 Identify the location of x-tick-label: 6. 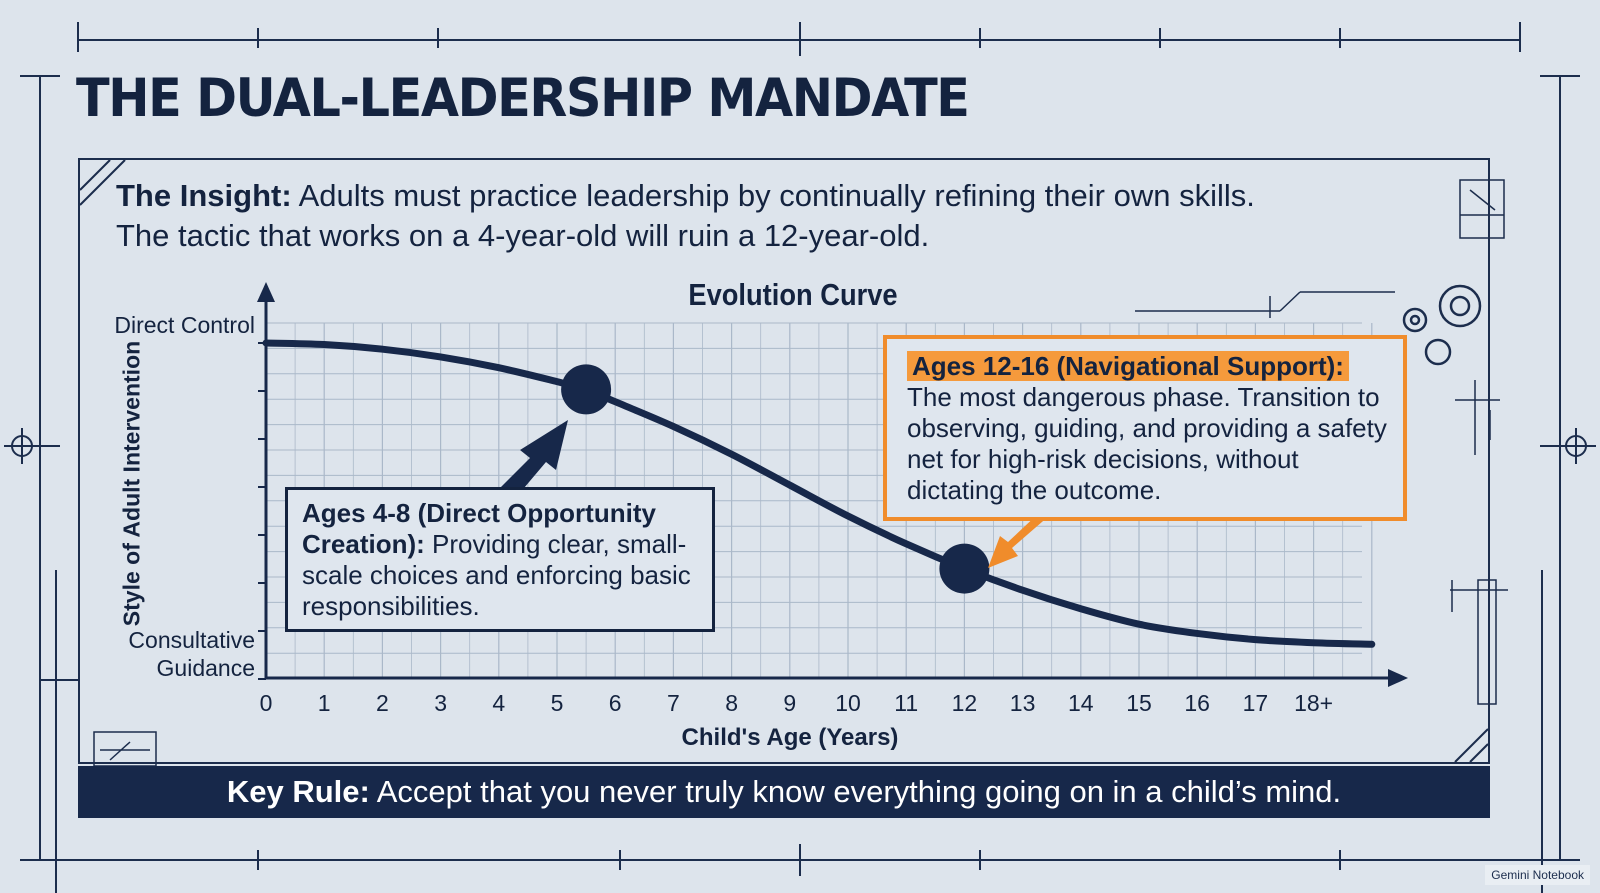
(615, 703).